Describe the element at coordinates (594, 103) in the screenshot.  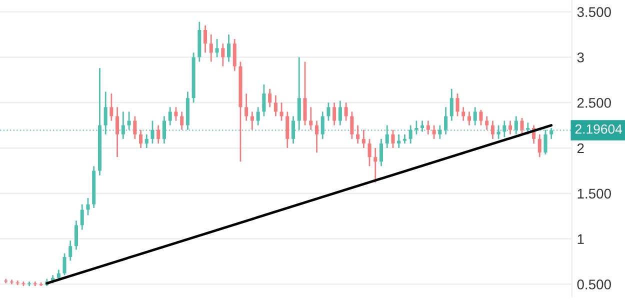
I see `y-tick-label: 2.500` at that location.